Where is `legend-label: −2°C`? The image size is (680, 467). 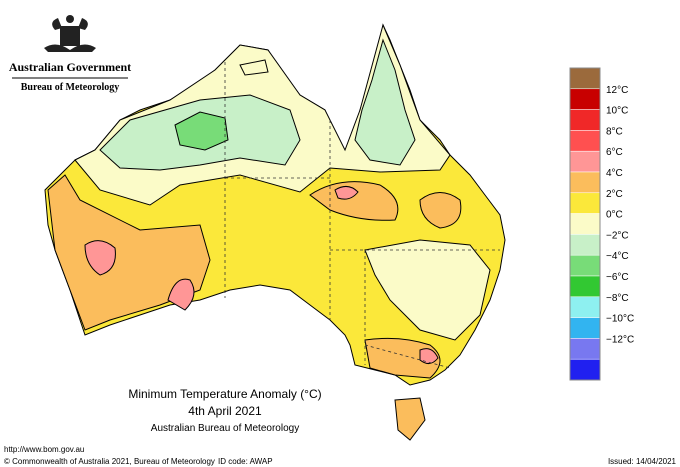 legend-label: −2°C is located at coordinates (617, 235).